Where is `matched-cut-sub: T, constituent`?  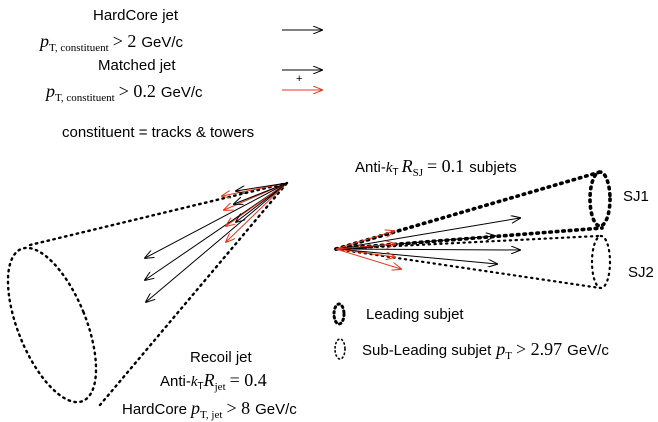
matched-cut-sub: T, constituent is located at coordinates (85, 98).